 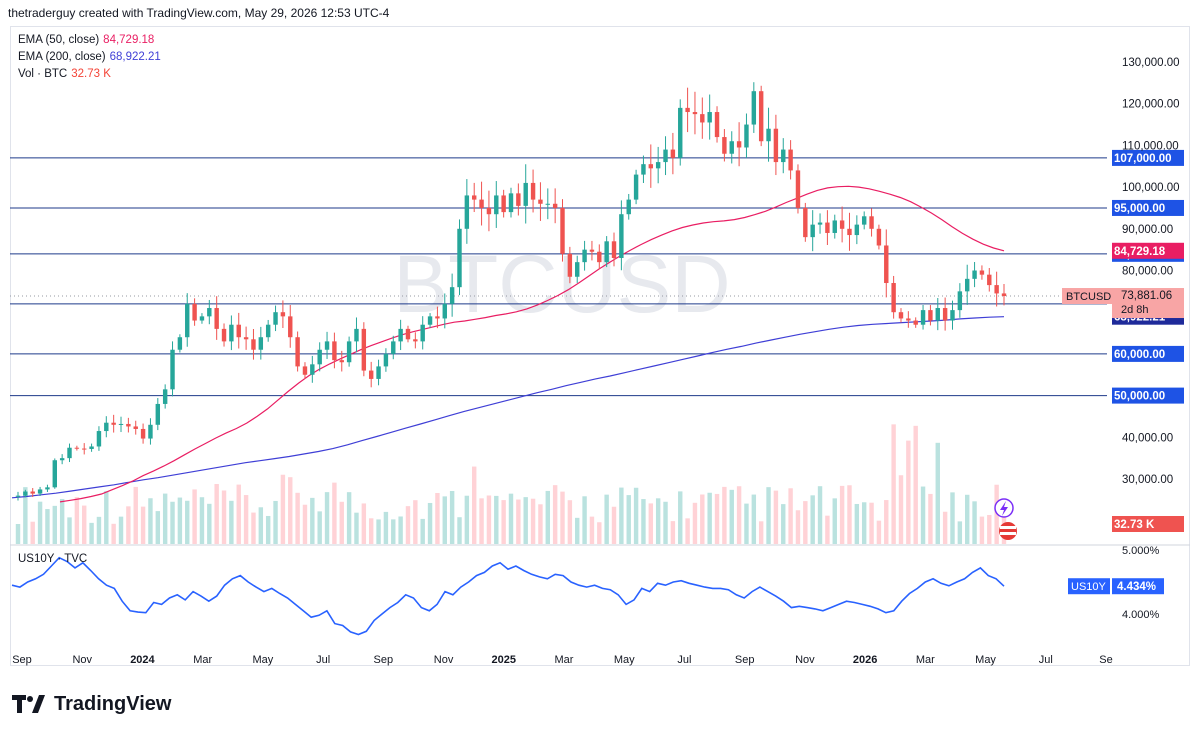 I want to click on us10y-legend: US10Y · TVC, so click(x=52, y=559).